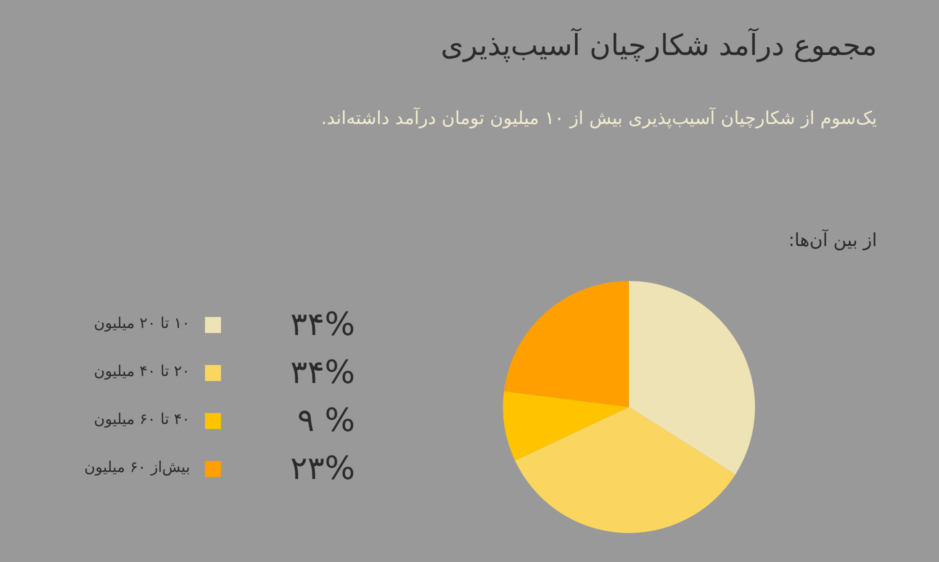  Describe the element at coordinates (832, 240) in the screenshot. I see `annotation: از بین آن‌ها:` at that location.